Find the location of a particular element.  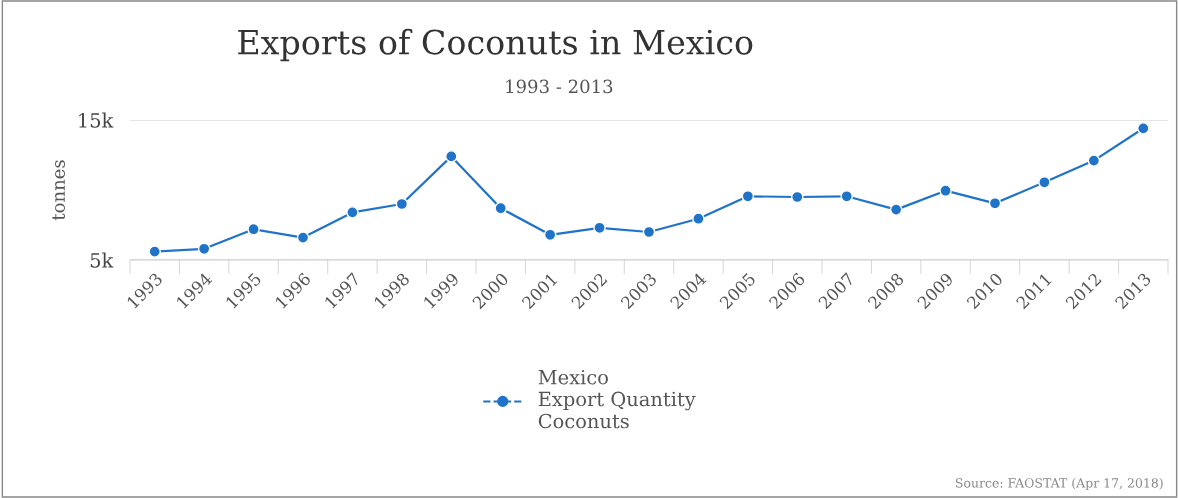

y-axis-title: tonnes is located at coordinates (58, 190).